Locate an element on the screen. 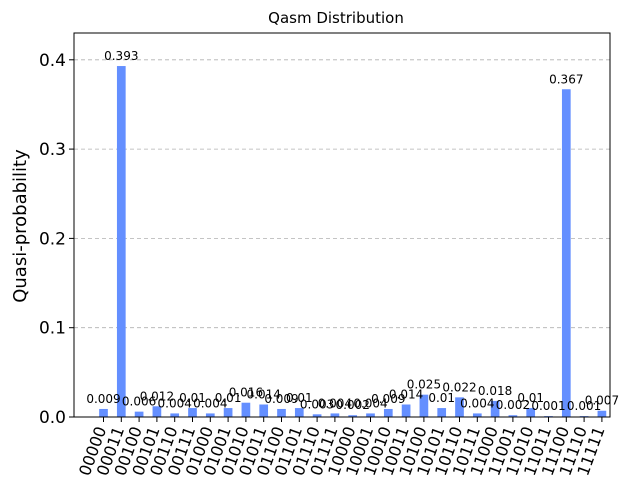 The height and width of the screenshot is (501, 627). bar-value-label: 0.012 is located at coordinates (157, 396).